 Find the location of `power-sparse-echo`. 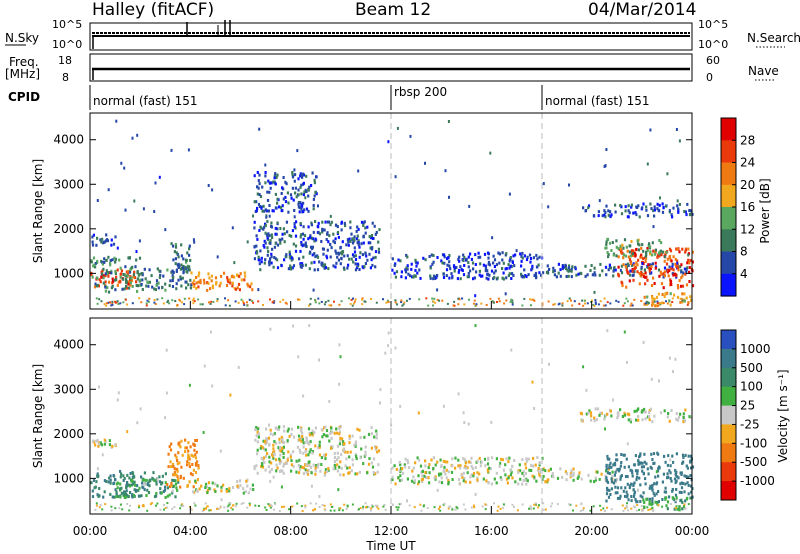

power-sparse-echo is located at coordinates (660, 198).